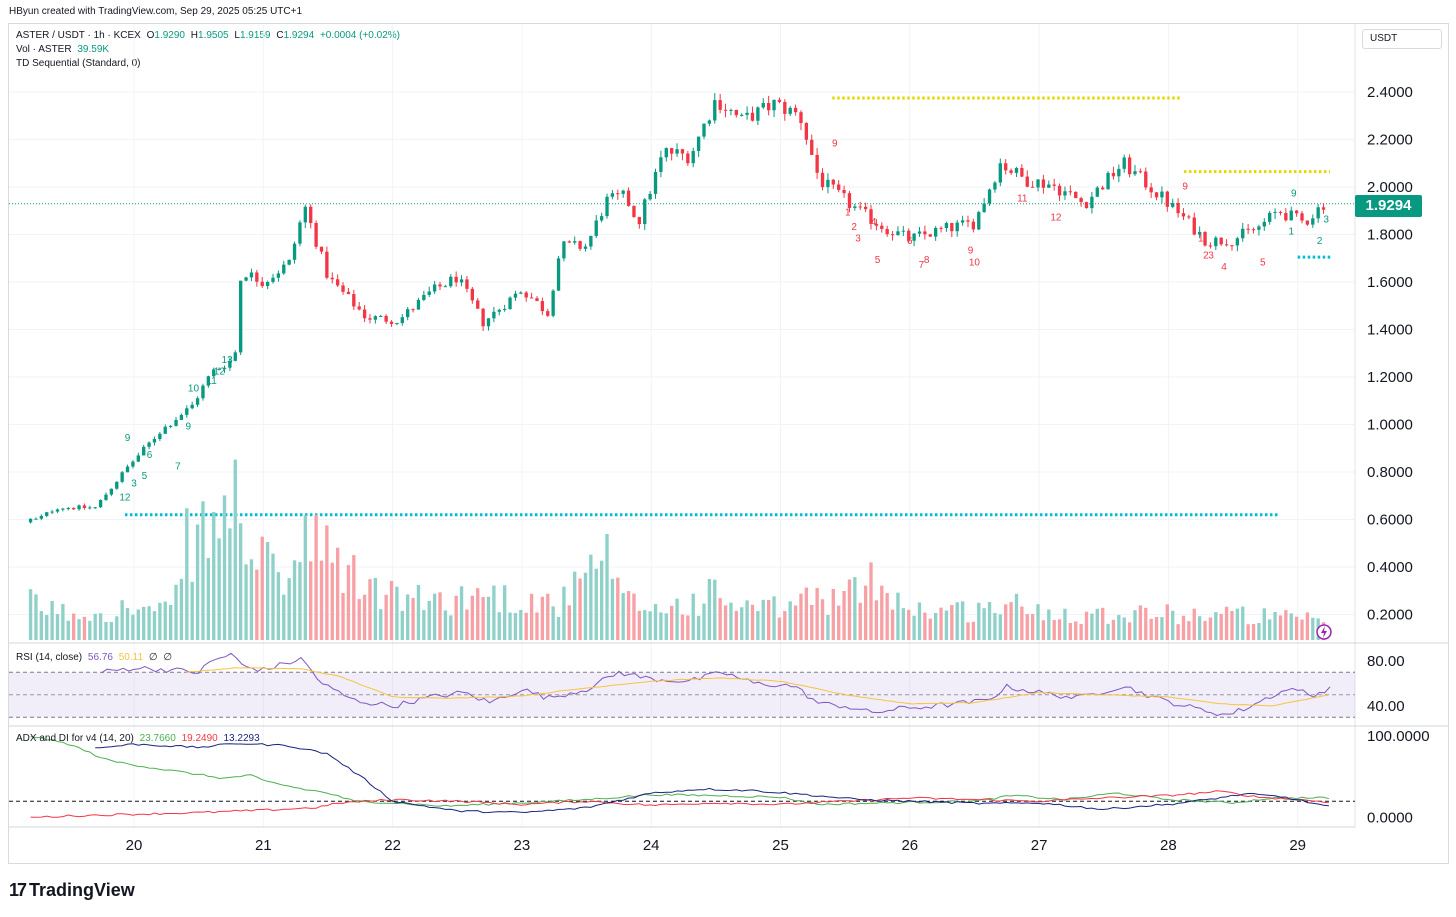 This screenshot has width=1456, height=917. I want to click on adx-value-3: 13.2293, so click(241, 738).